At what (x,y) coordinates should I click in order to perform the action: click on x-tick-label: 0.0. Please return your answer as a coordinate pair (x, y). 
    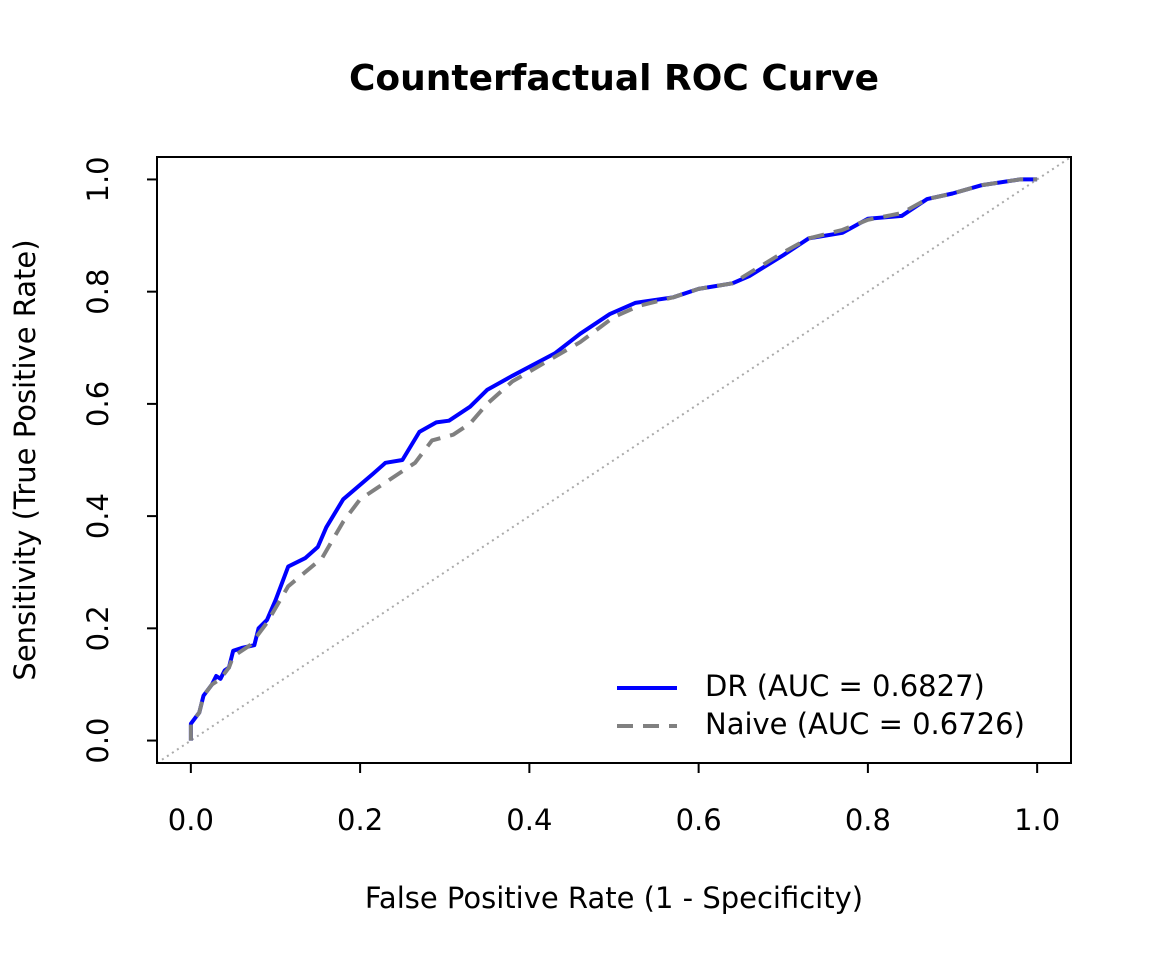
    Looking at the image, I should click on (191, 820).